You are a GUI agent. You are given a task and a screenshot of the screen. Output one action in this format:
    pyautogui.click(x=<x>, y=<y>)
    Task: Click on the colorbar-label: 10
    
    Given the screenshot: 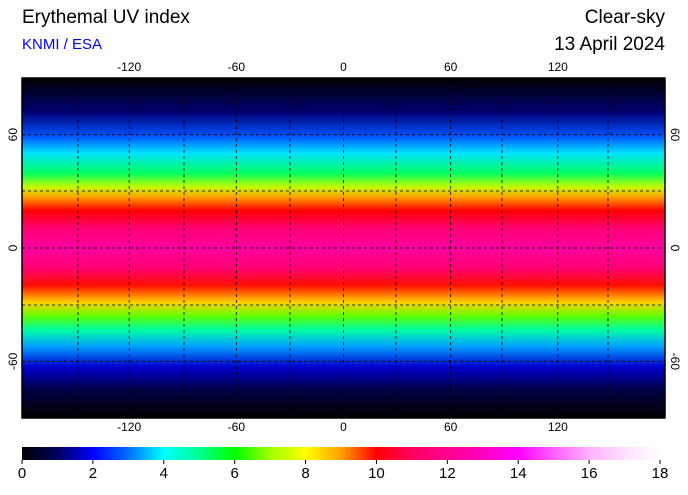 What is the action you would take?
    pyautogui.click(x=376, y=473)
    